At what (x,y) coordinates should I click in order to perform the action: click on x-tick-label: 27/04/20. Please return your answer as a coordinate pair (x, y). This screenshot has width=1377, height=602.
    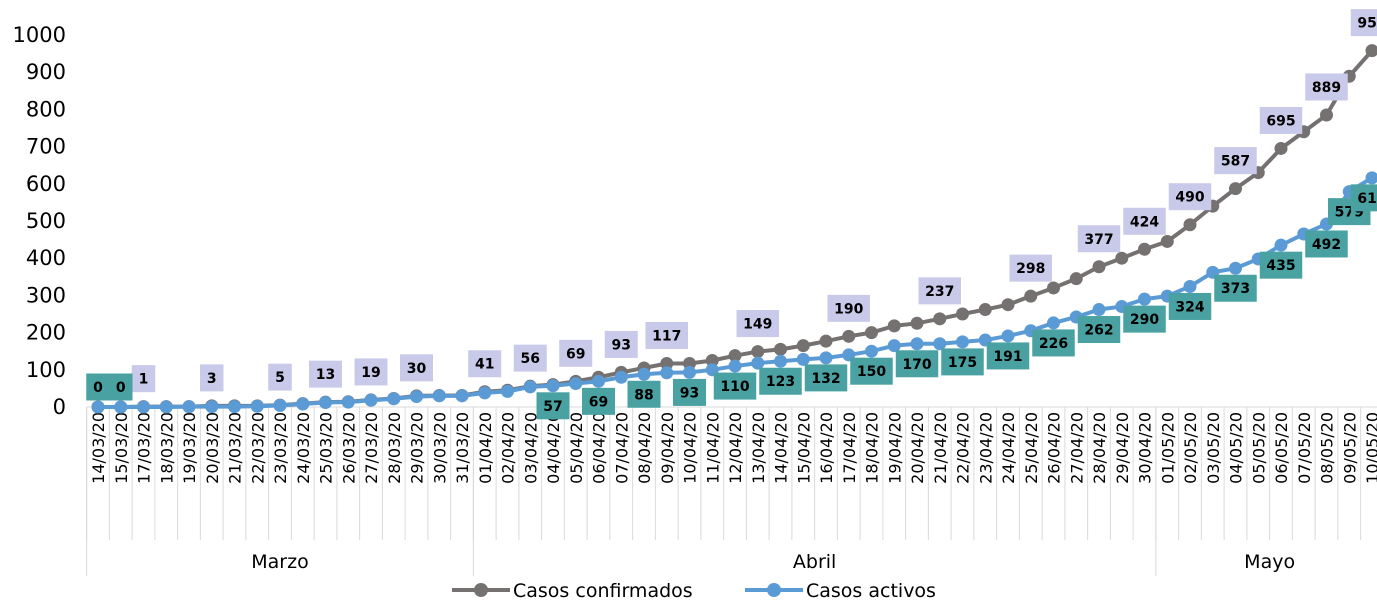
    Looking at the image, I should click on (1076, 448).